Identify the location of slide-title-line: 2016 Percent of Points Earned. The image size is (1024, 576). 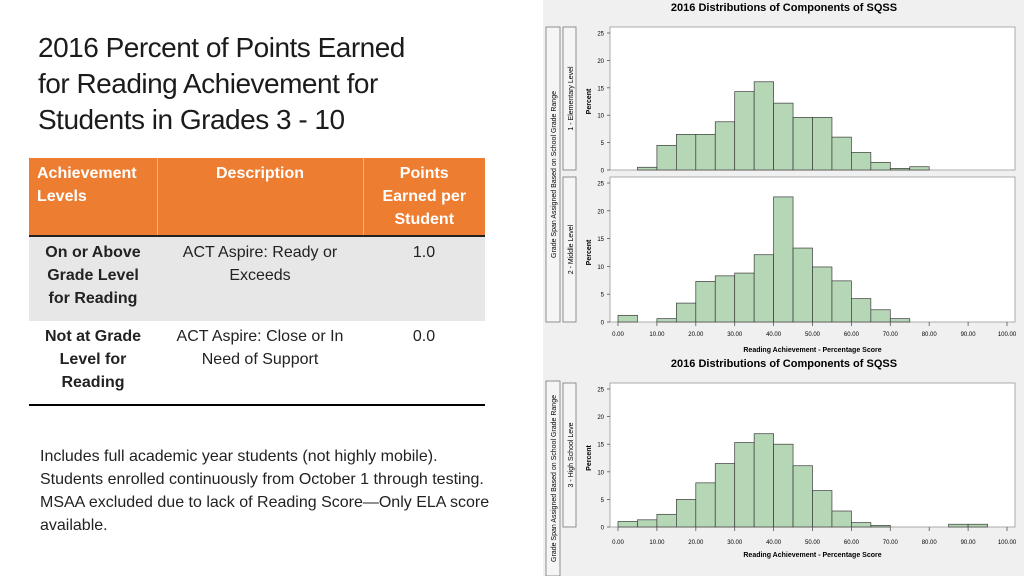
(221, 47).